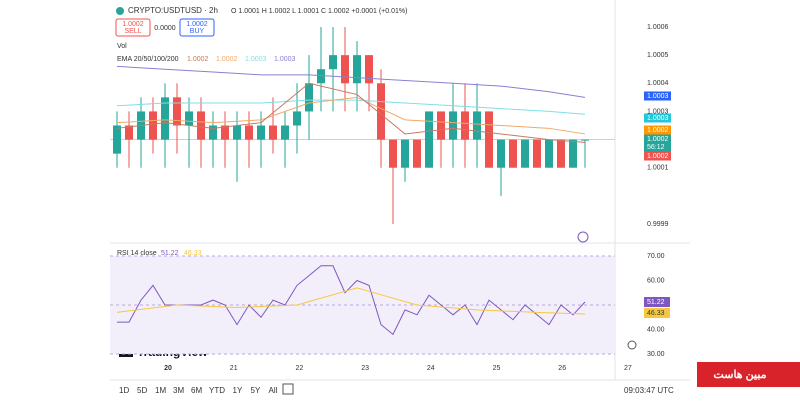  What do you see at coordinates (170, 253) in the screenshot?
I see `rsi-value: 51.22` at bounding box center [170, 253].